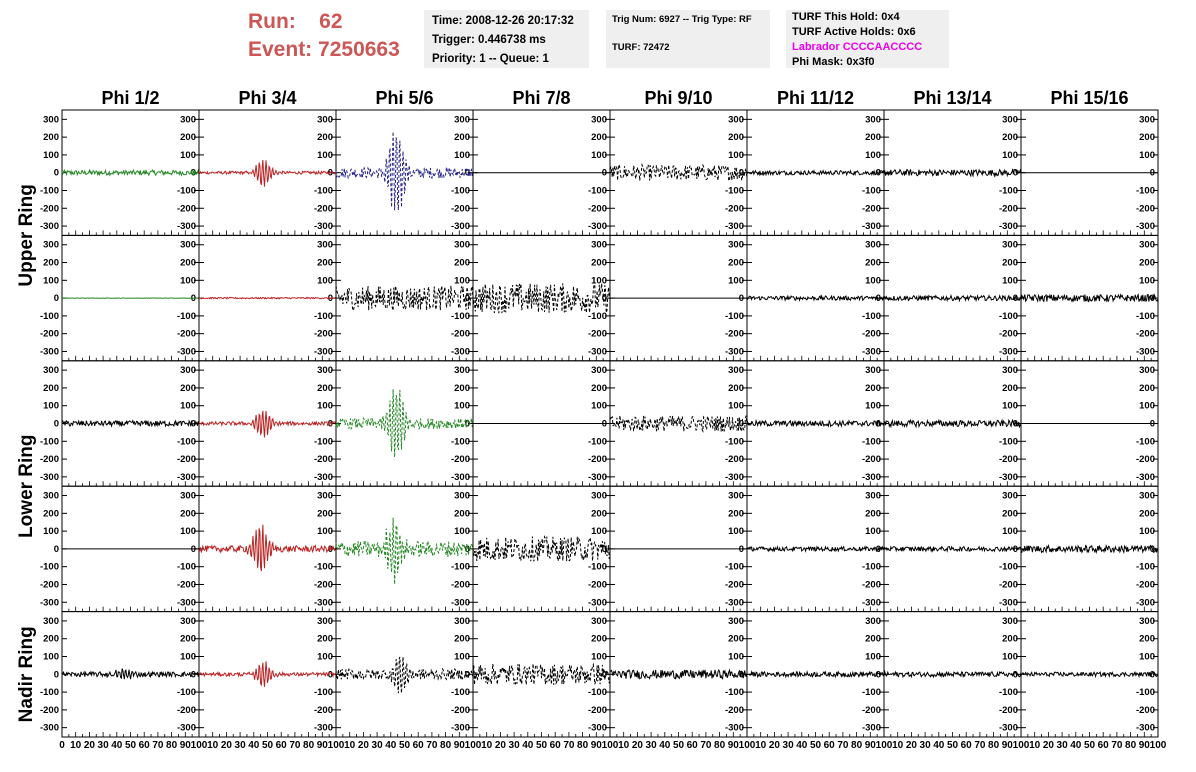 The image size is (1196, 772). Describe the element at coordinates (359, 49) in the screenshot. I see `event-value: 7250663` at that location.